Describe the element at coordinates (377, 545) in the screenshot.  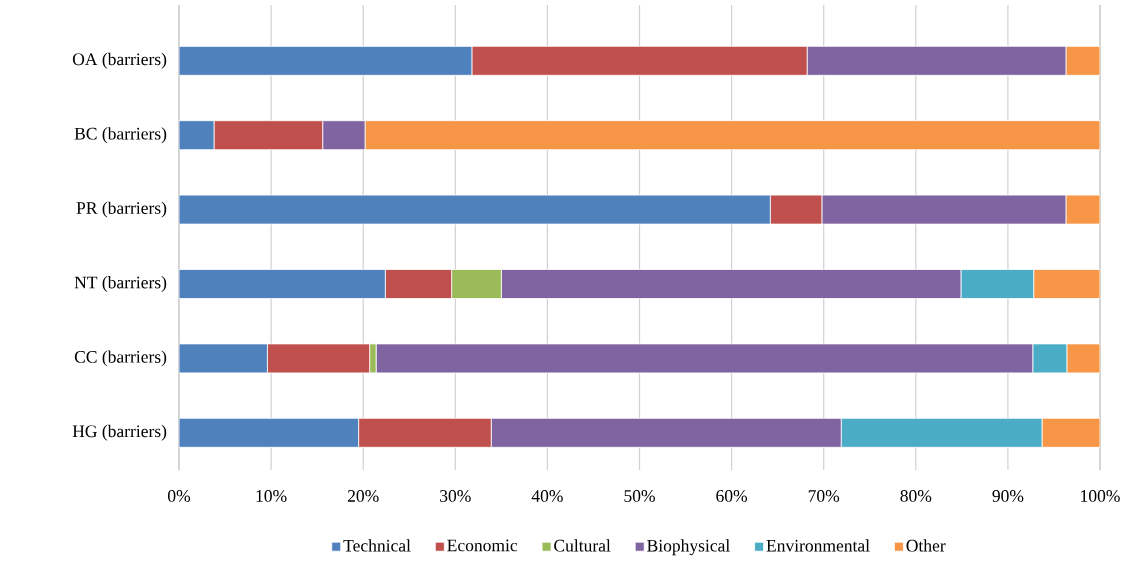
I see `legend-label: Technical` at that location.